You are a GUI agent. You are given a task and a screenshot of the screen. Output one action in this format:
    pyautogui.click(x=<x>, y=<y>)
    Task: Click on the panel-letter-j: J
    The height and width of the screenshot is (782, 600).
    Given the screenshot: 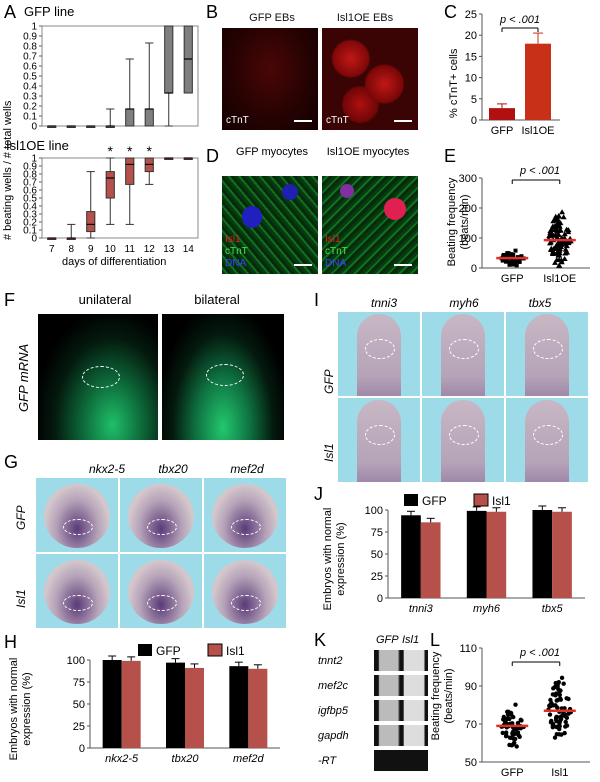 What is the action you would take?
    pyautogui.click(x=318, y=494)
    